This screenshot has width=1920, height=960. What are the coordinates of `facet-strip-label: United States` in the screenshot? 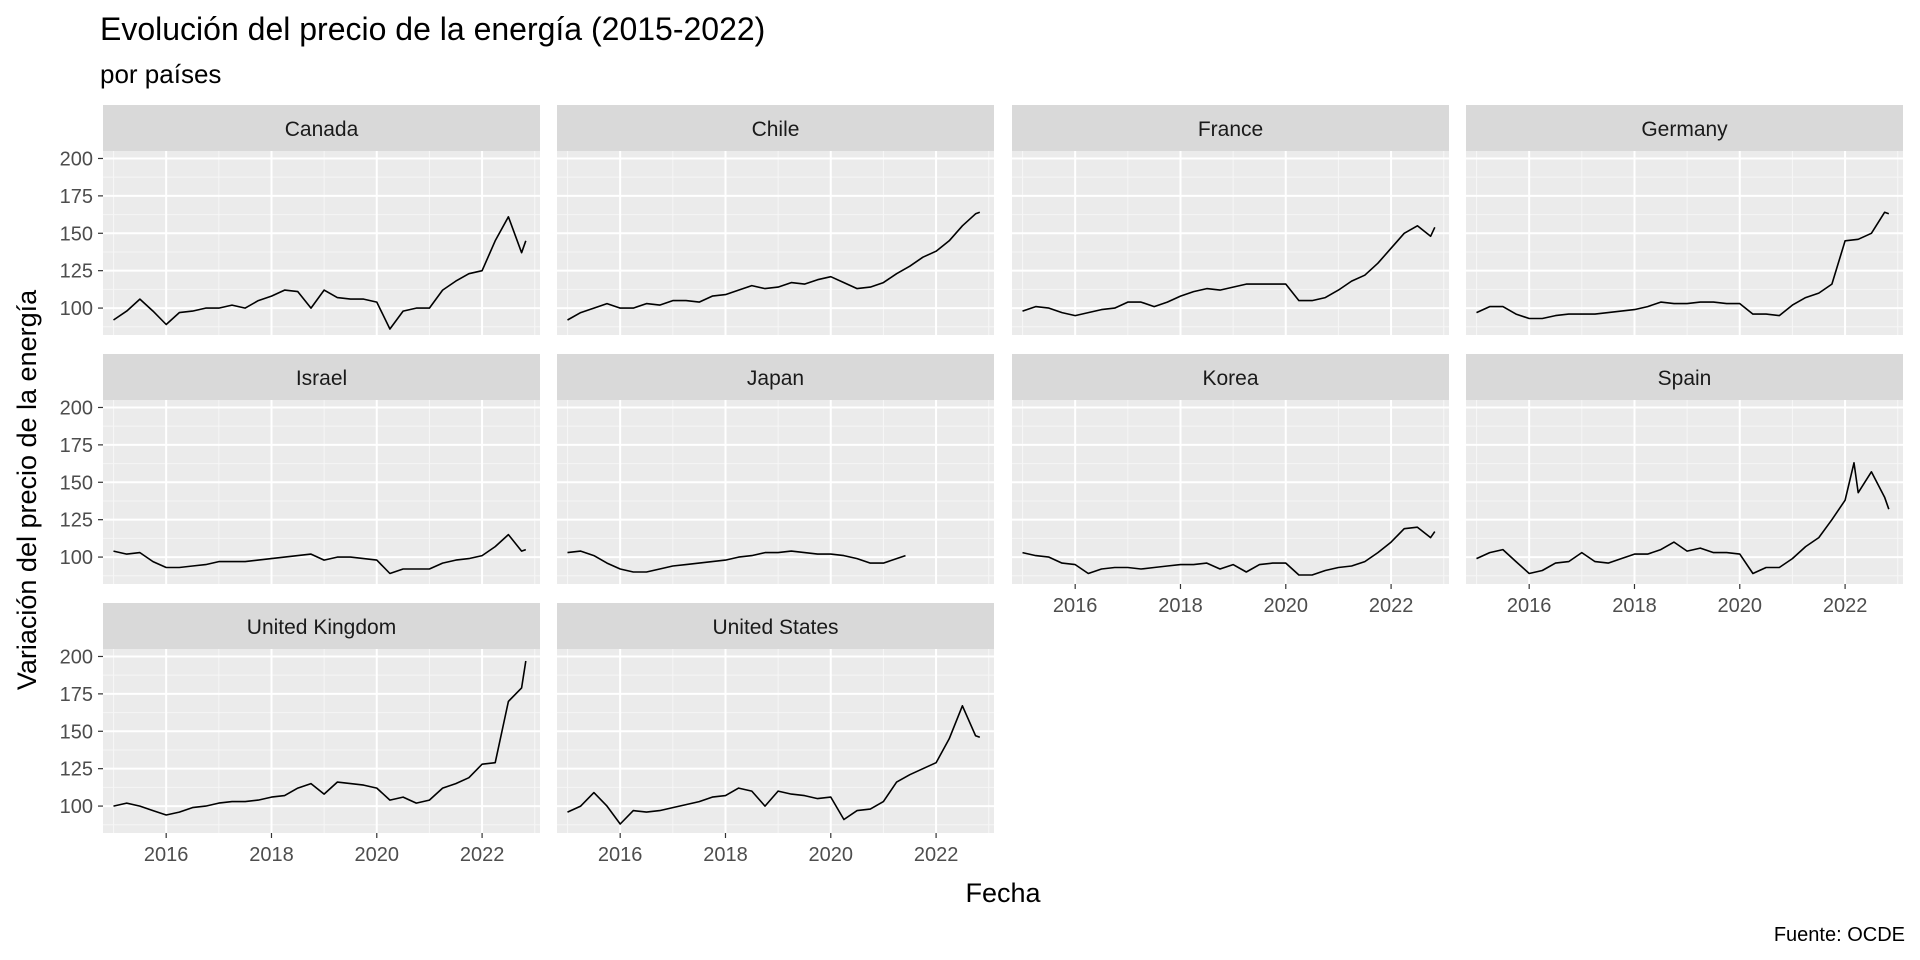 It's located at (775, 627).